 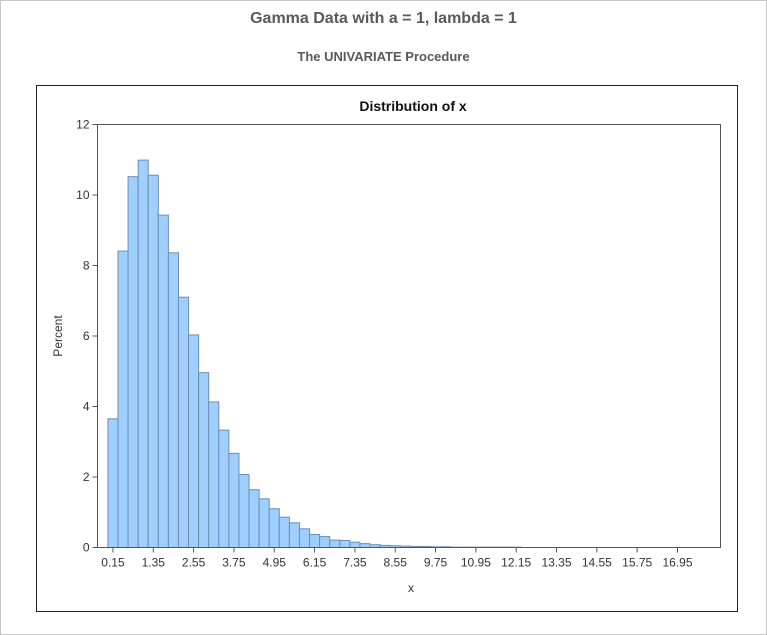 What do you see at coordinates (597, 563) in the screenshot?
I see `x-tick-label: 14.55` at bounding box center [597, 563].